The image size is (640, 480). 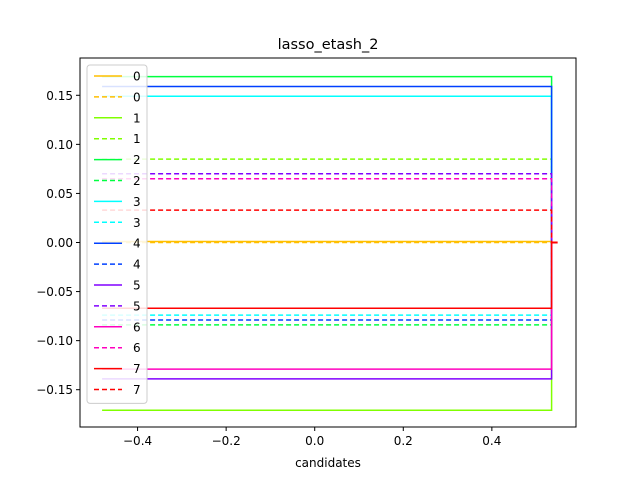 I want to click on legend-box, so click(x=117, y=234).